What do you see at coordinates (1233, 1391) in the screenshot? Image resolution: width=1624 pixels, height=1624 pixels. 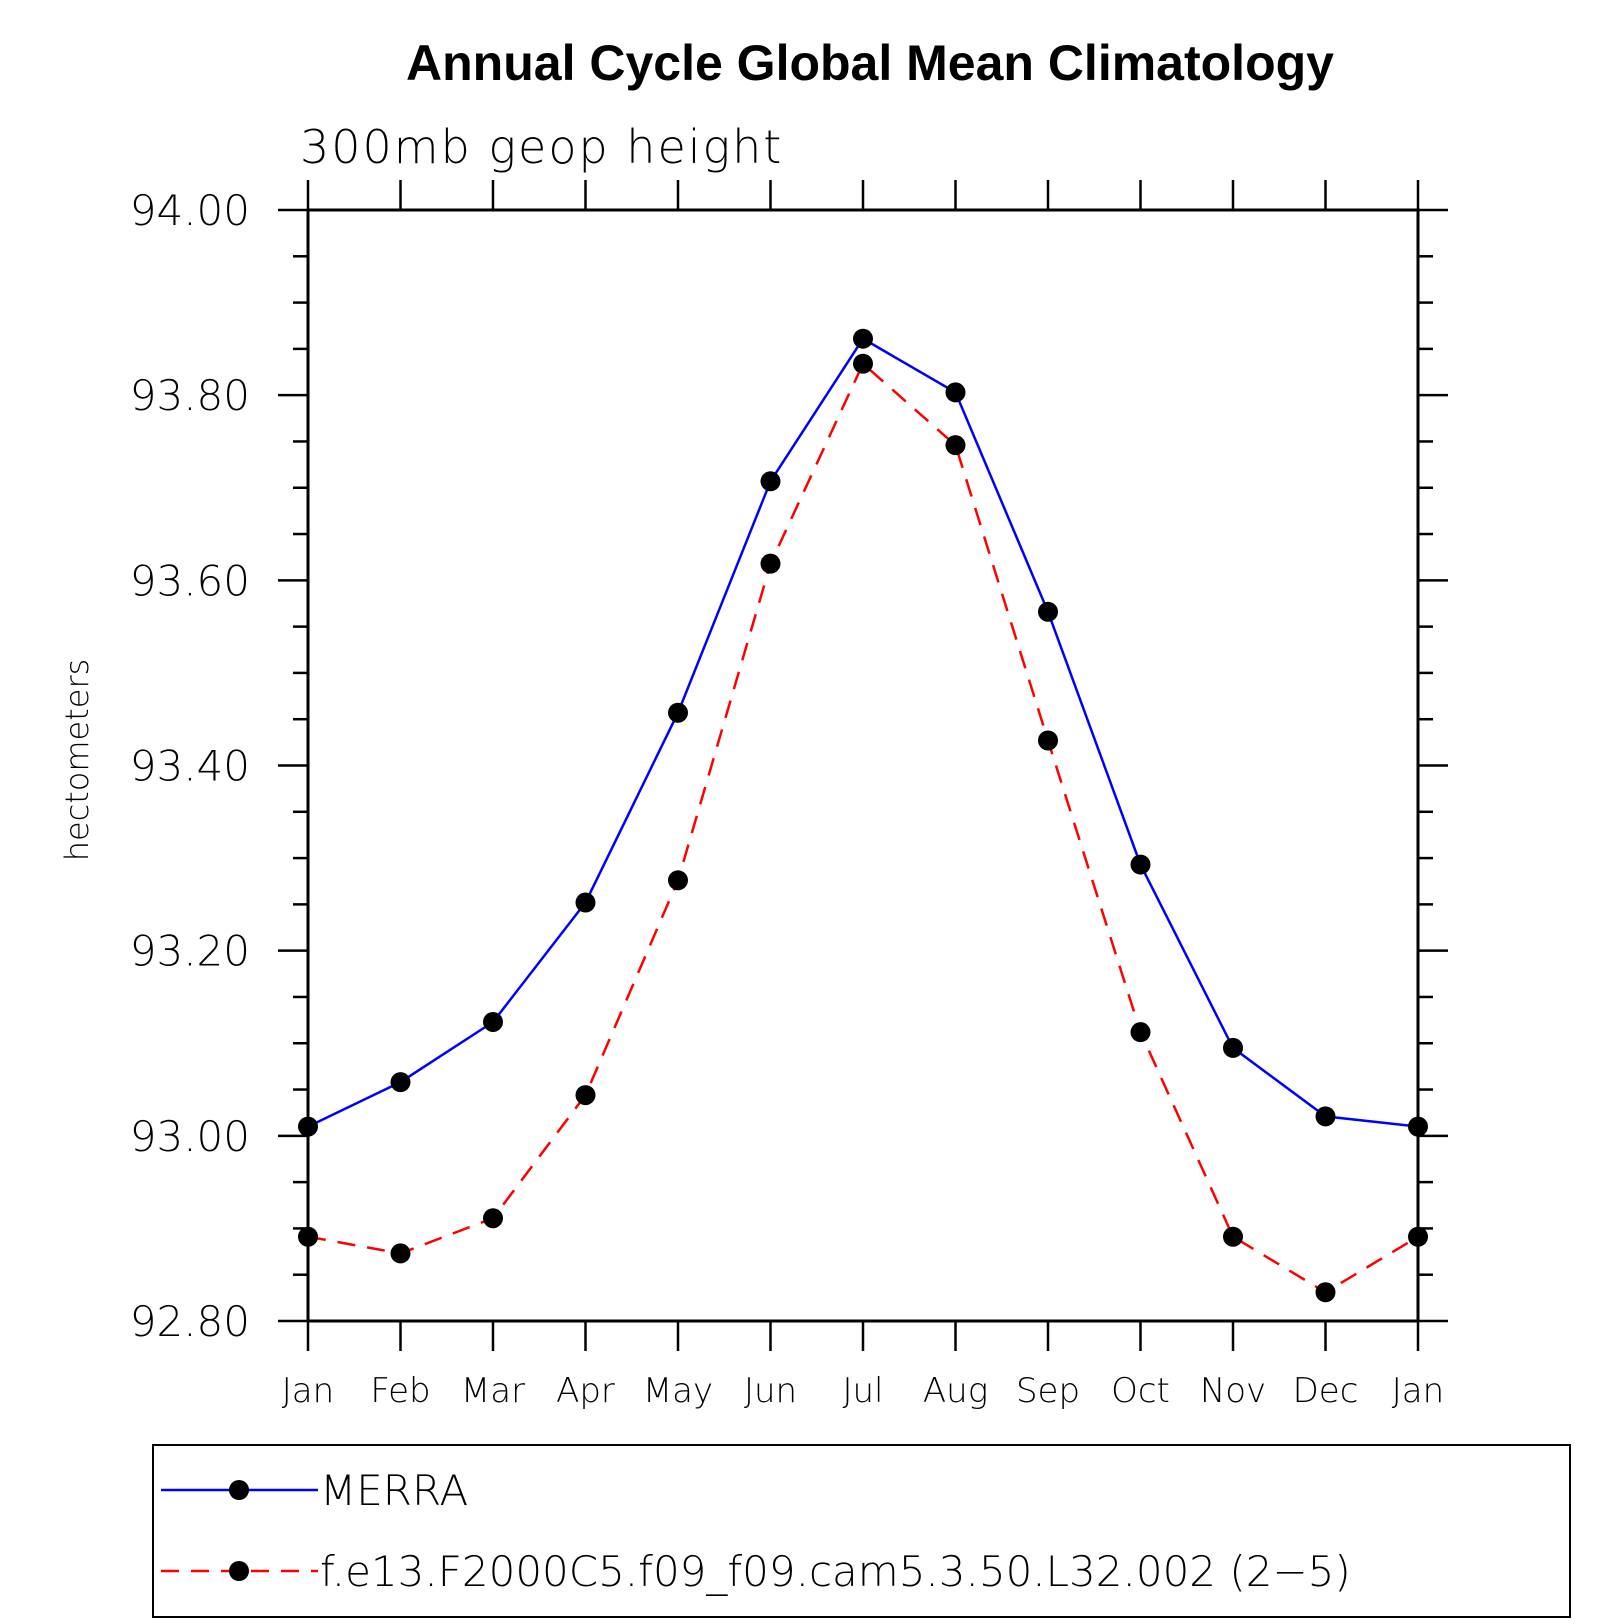 I see `x-tick-label: Nov` at bounding box center [1233, 1391].